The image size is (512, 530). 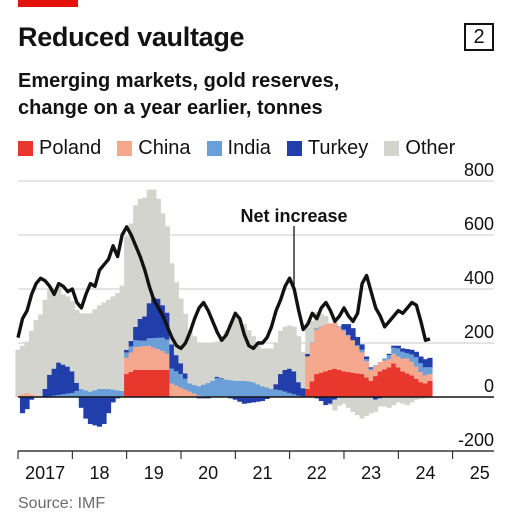 What do you see at coordinates (425, 473) in the screenshot?
I see `x-tick-label: 24` at bounding box center [425, 473].